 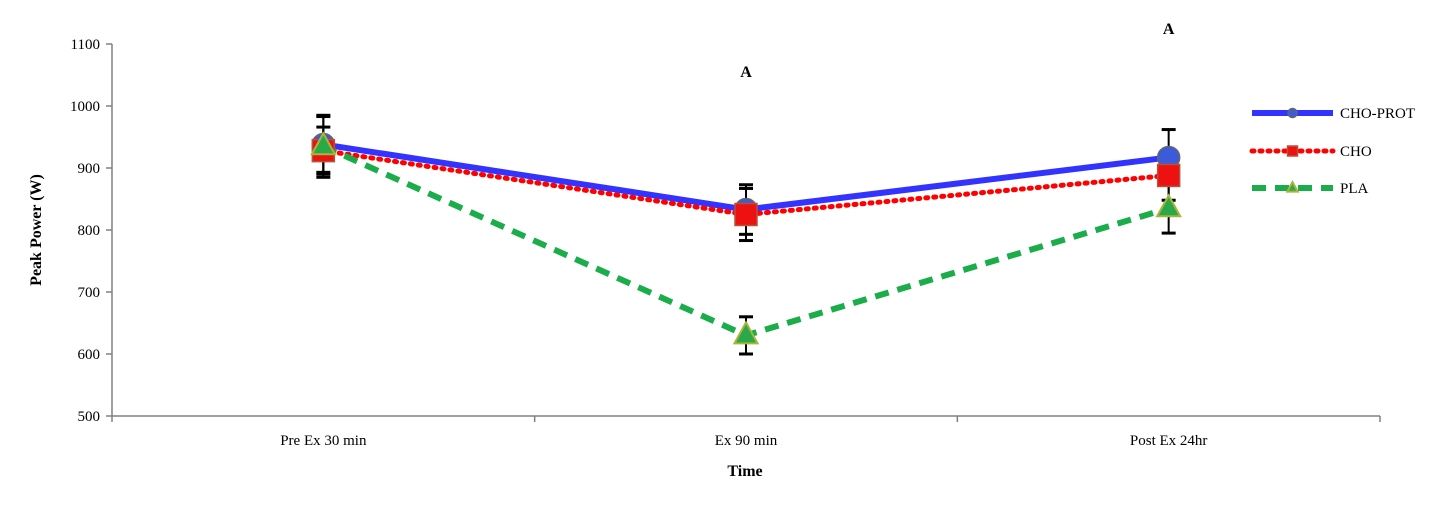 What do you see at coordinates (89, 293) in the screenshot?
I see `y-tick-label: 700` at bounding box center [89, 293].